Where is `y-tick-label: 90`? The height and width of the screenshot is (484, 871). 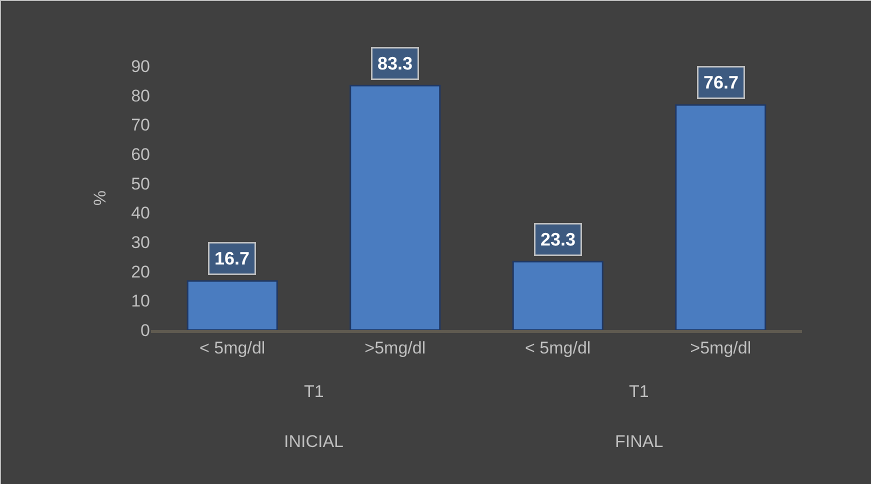
y-tick-label: 90 is located at coordinates (140, 66).